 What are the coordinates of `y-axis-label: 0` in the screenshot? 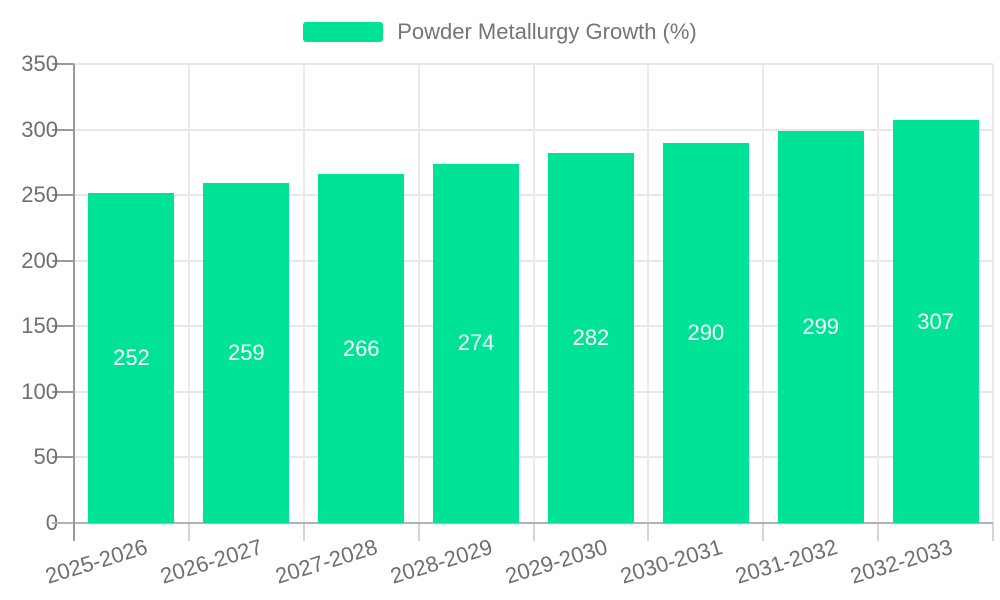 It's located at (51, 522).